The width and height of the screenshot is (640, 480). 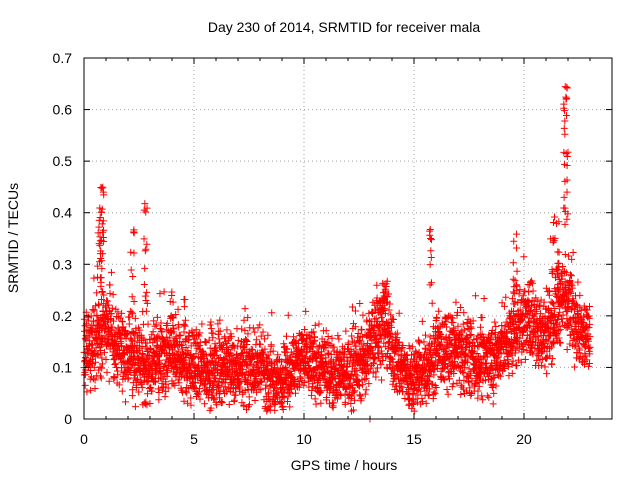 What do you see at coordinates (63, 213) in the screenshot?
I see `y-tick-label: 0.4` at bounding box center [63, 213].